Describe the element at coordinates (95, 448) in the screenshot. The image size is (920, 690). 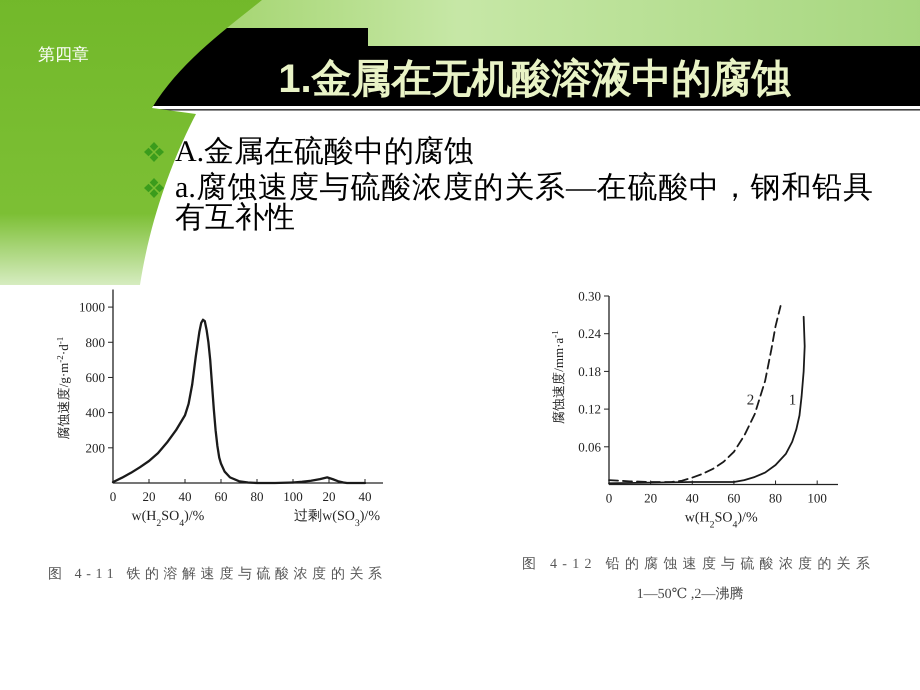
I see `y-tick-label: 200` at that location.